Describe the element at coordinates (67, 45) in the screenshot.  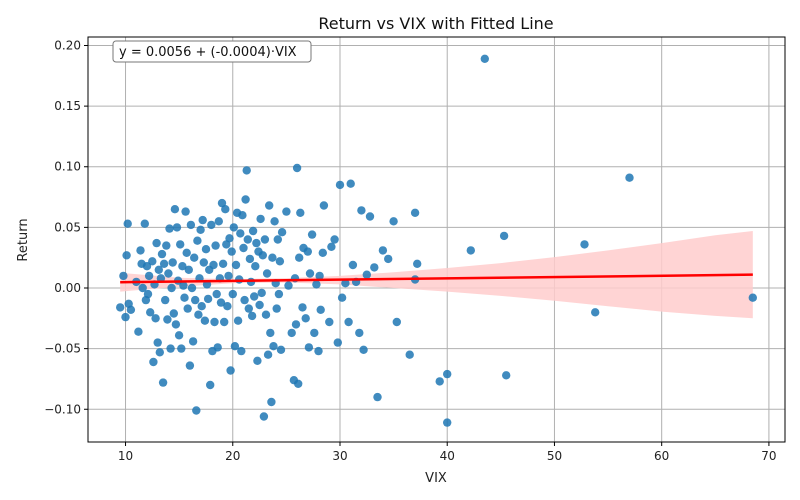
I see `y-tick-label: 0.20` at that location.